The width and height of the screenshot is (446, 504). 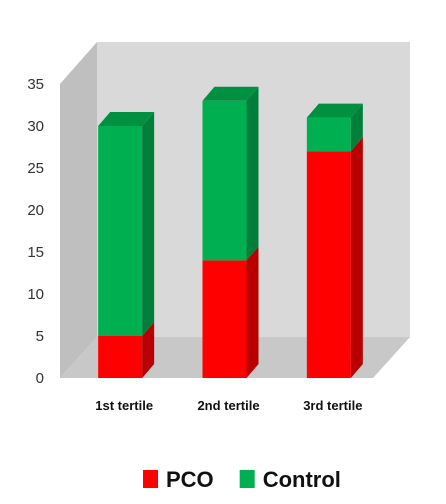 I want to click on y-tick-label-6: 30, so click(x=35, y=126).